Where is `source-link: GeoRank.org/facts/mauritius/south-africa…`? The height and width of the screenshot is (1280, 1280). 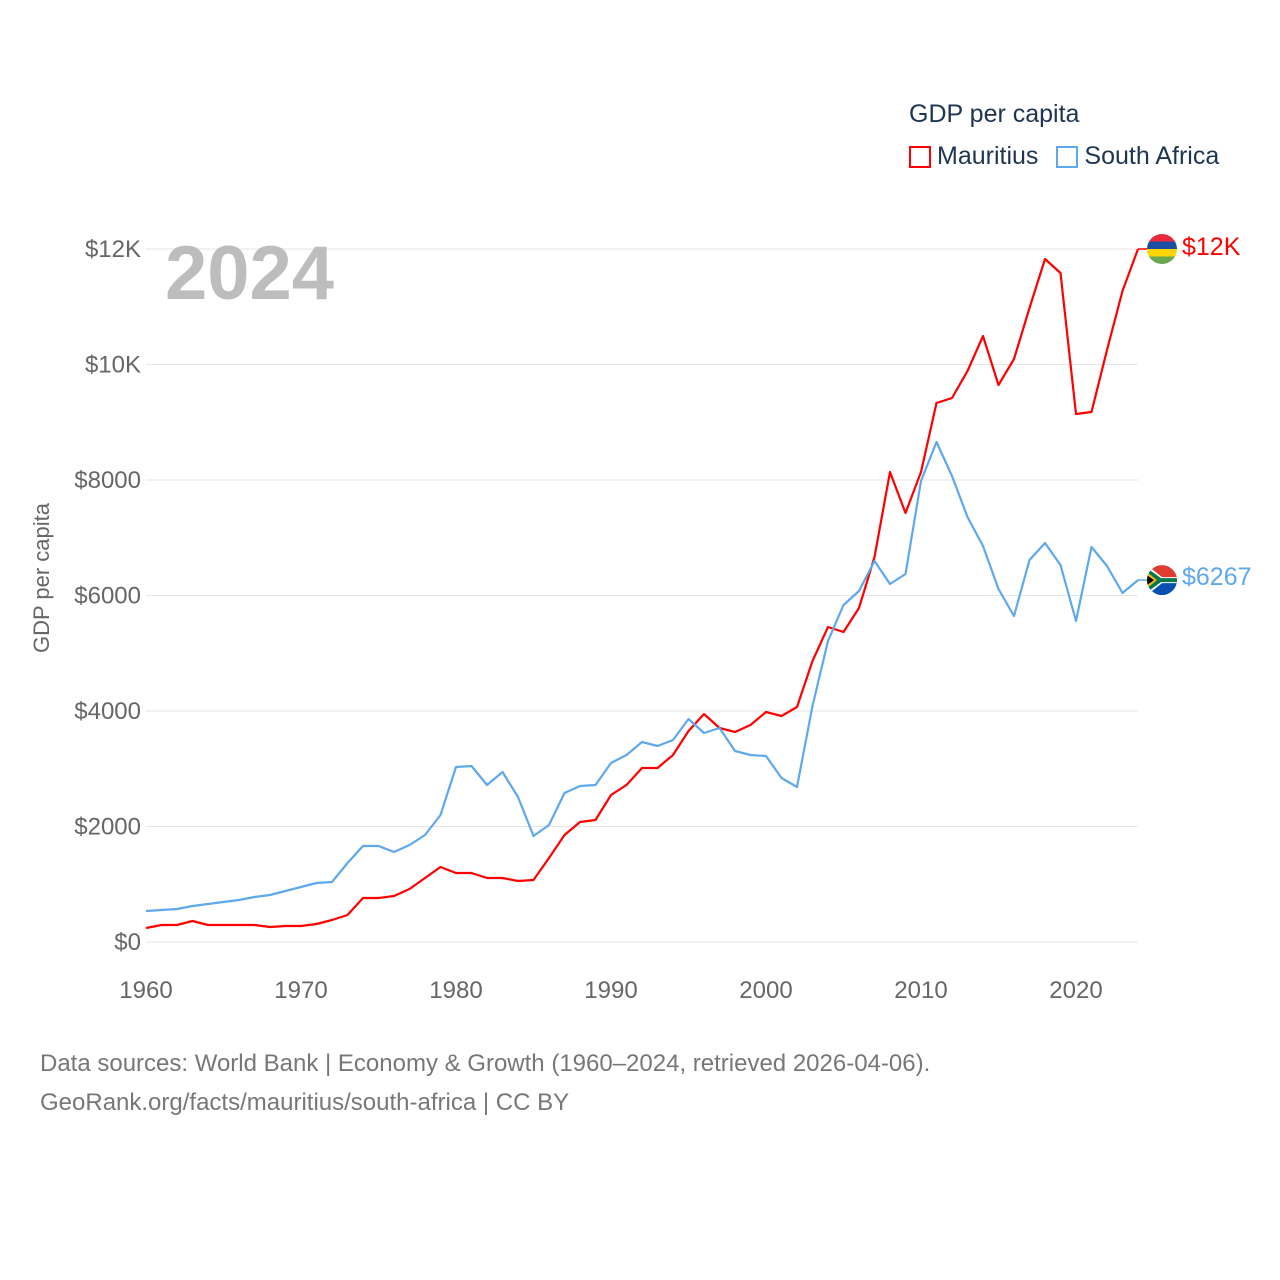 source-link: GeoRank.org/facts/mauritius/south-africa… is located at coordinates (305, 1102).